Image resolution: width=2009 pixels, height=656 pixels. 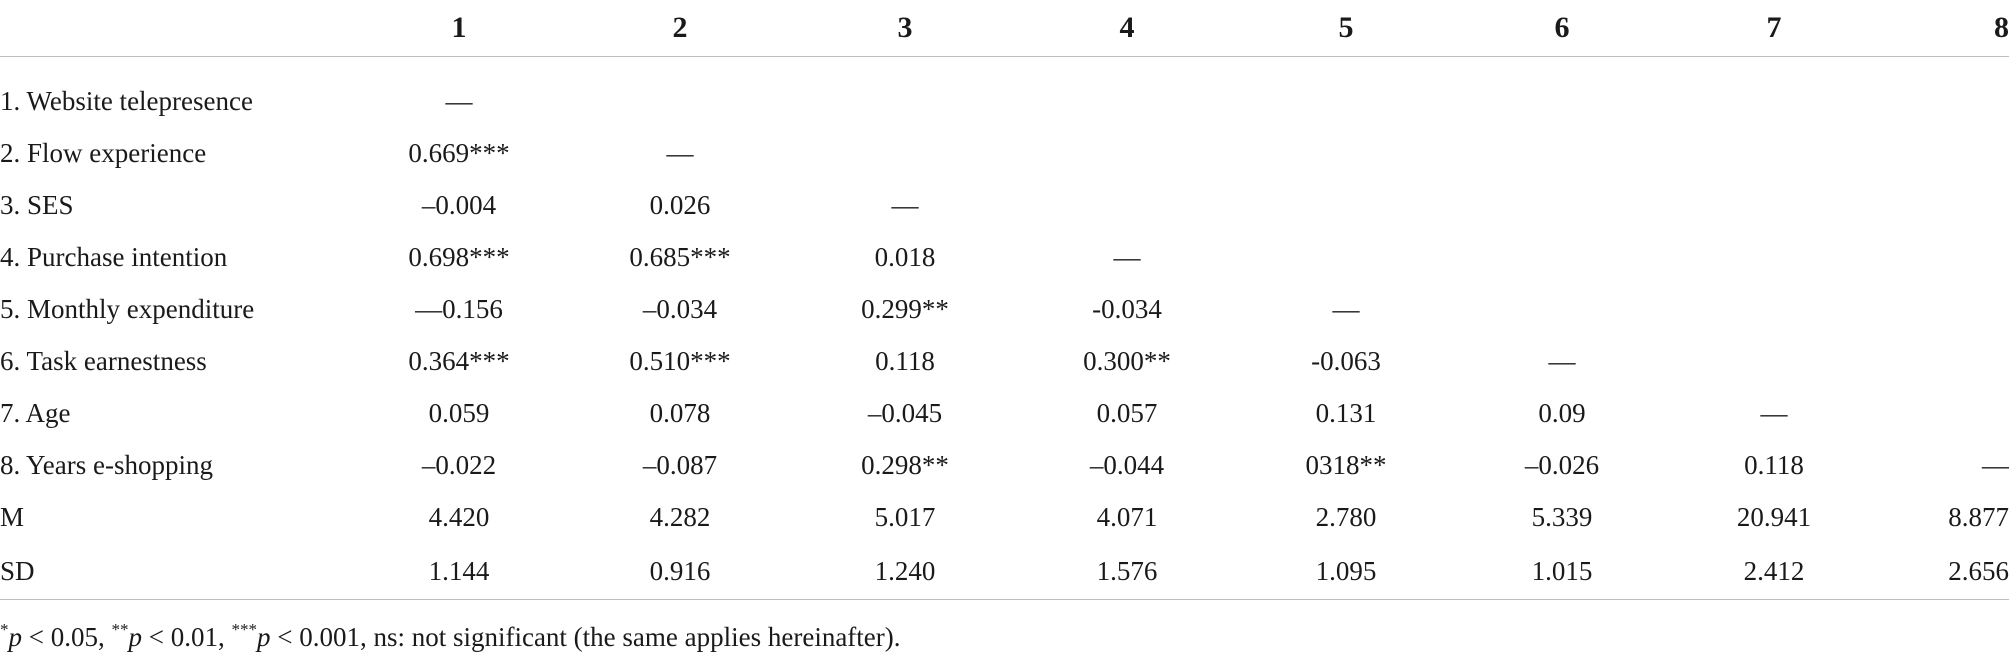 I want to click on table-cell: 2.412, so click(x=1774, y=571).